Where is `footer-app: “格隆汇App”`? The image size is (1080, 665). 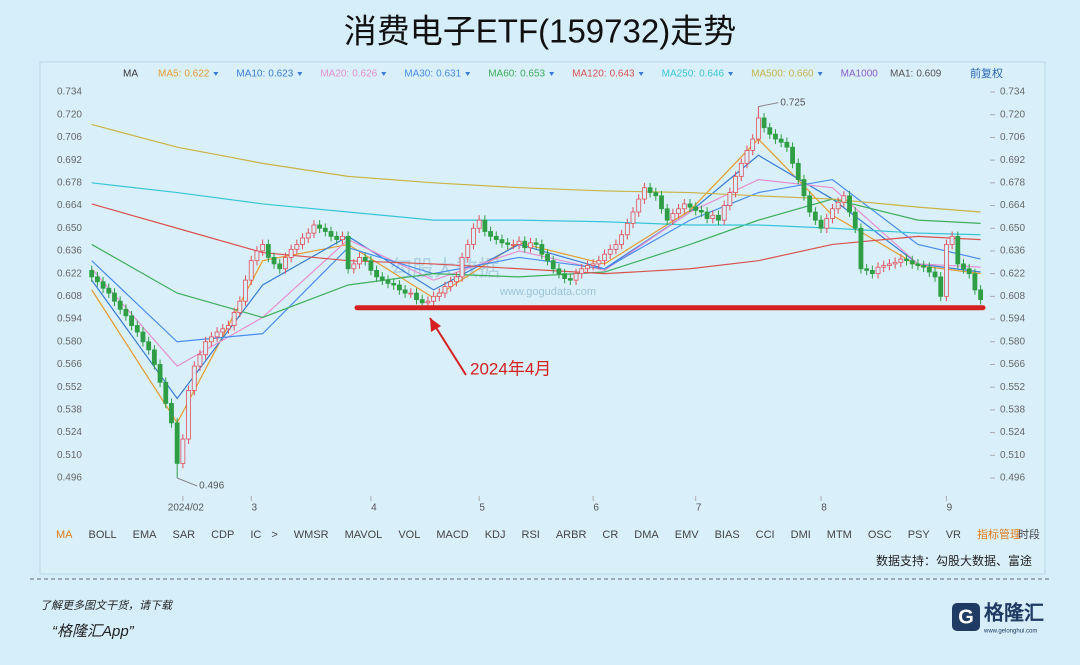 footer-app: “格隆汇App” is located at coordinates (93, 631).